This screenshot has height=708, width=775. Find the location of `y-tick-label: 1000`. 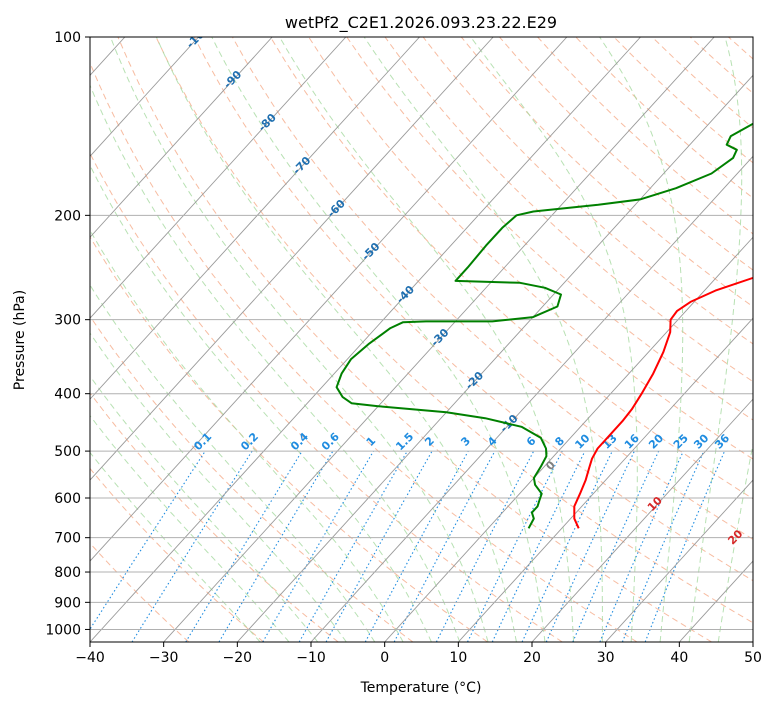

y-tick-label: 1000 is located at coordinates (63, 630).